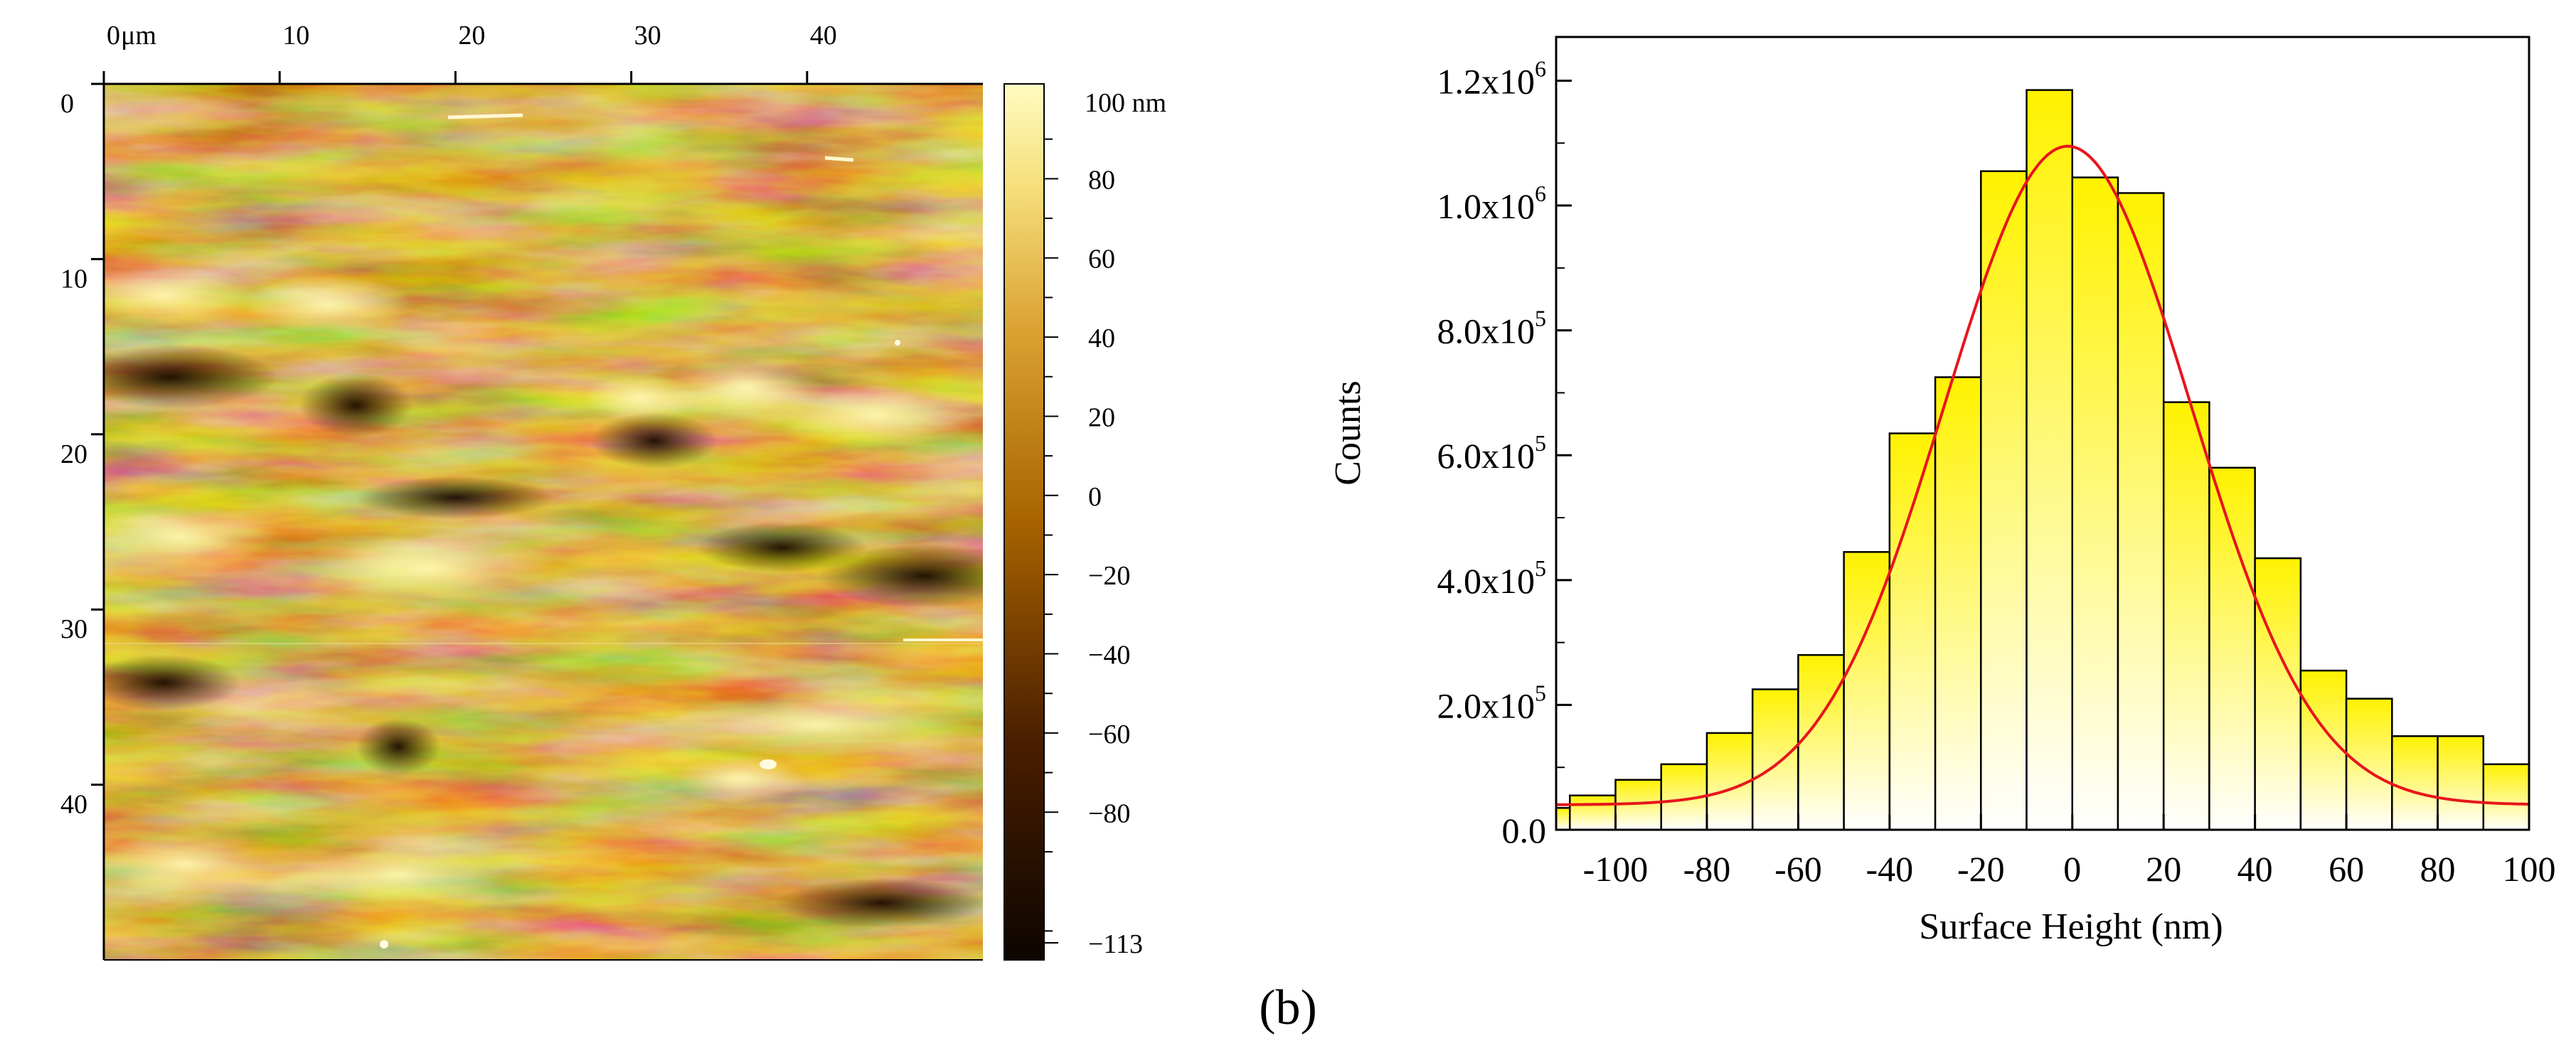 The height and width of the screenshot is (1063, 2576). I want to click on afm-x-tick-label: 40, so click(823, 35).